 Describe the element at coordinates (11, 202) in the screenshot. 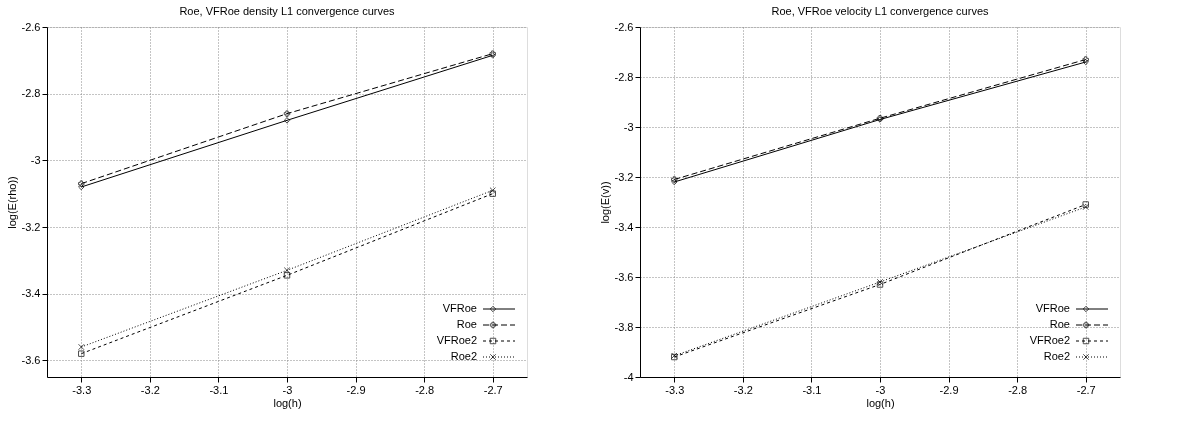

I see `y-axis-title: log(E(rho))` at that location.